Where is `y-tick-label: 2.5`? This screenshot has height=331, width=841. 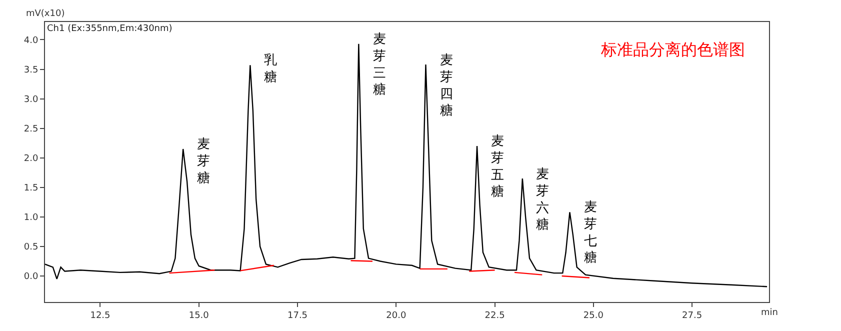 y-tick-label: 2.5 is located at coordinates (31, 129).